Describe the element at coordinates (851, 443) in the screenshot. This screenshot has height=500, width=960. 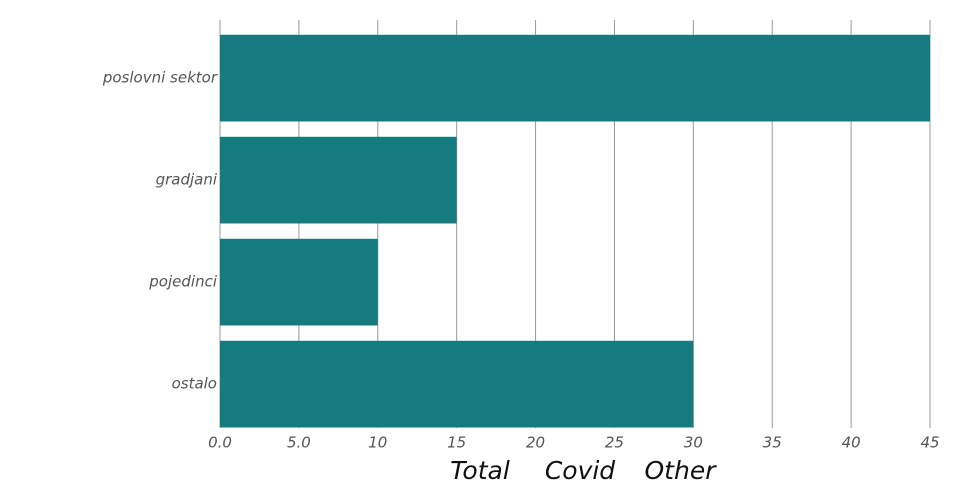
I see `x-tick-label: 40` at that location.